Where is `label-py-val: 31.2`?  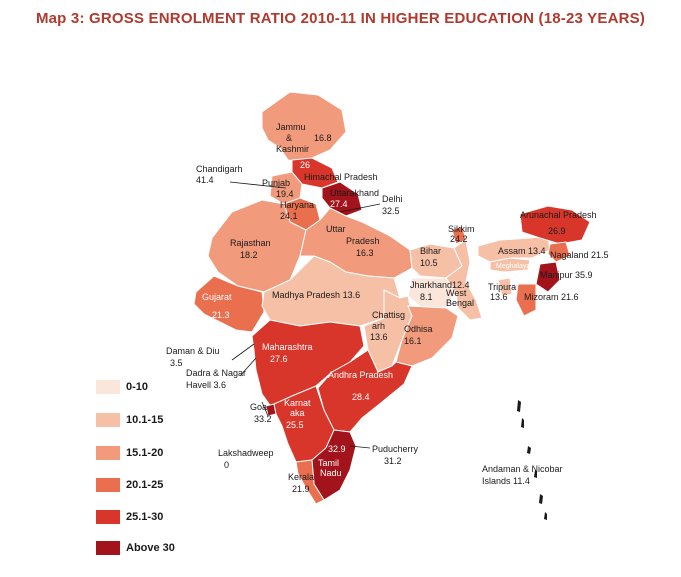 label-py-val: 31.2 is located at coordinates (393, 461).